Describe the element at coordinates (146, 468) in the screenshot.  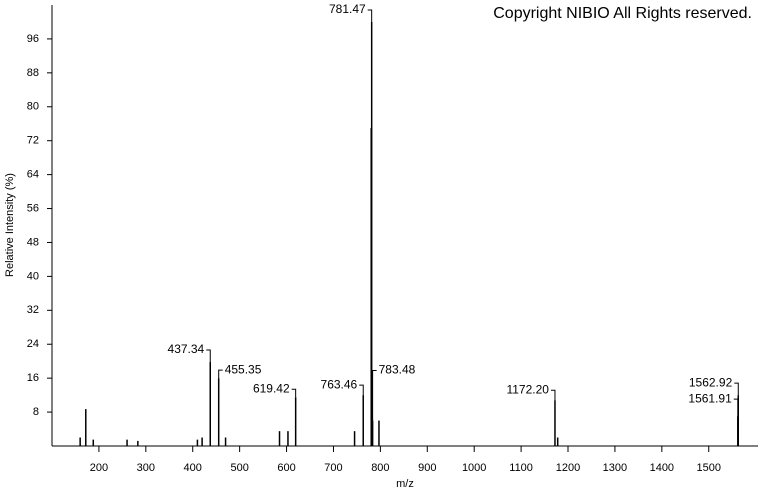
I see `x-tick-label: 300` at that location.